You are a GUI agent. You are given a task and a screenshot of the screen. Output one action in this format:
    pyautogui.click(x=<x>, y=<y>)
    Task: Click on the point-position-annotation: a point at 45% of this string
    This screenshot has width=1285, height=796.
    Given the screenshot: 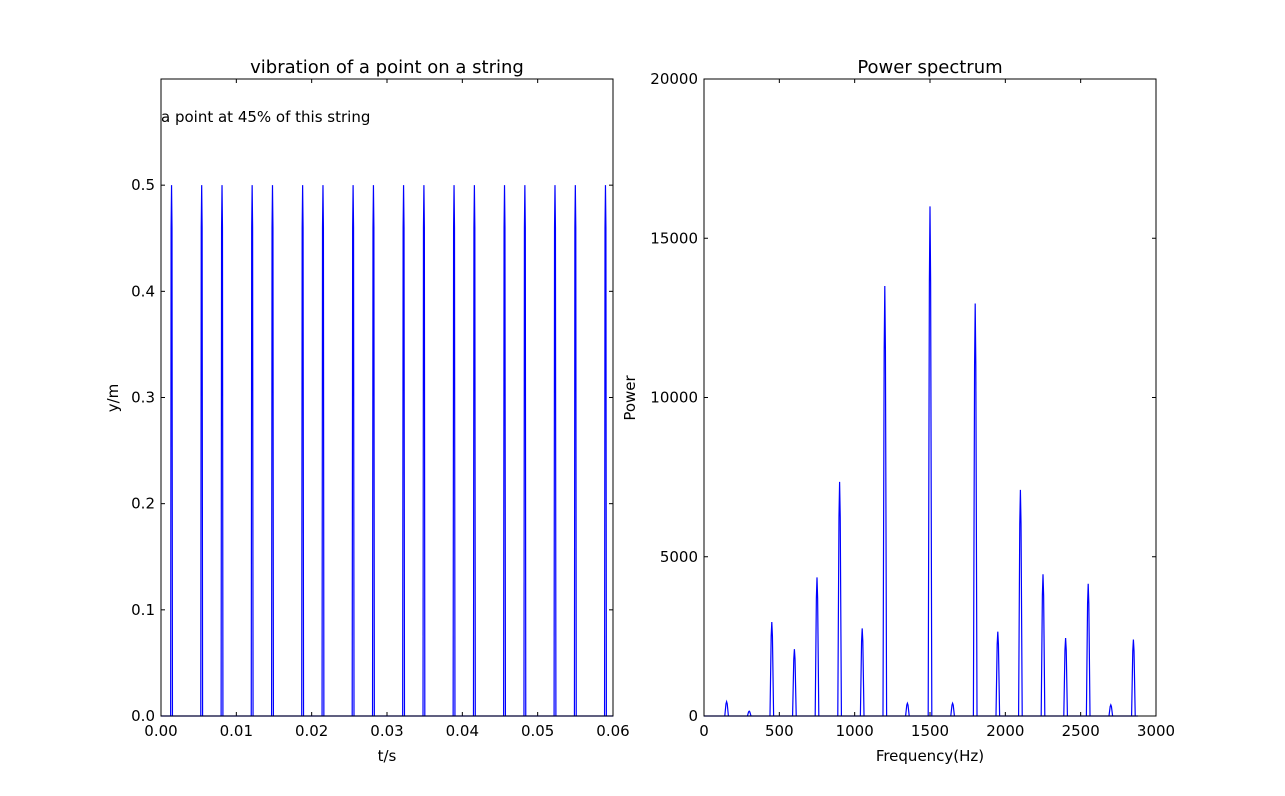 What is the action you would take?
    pyautogui.click(x=265, y=117)
    